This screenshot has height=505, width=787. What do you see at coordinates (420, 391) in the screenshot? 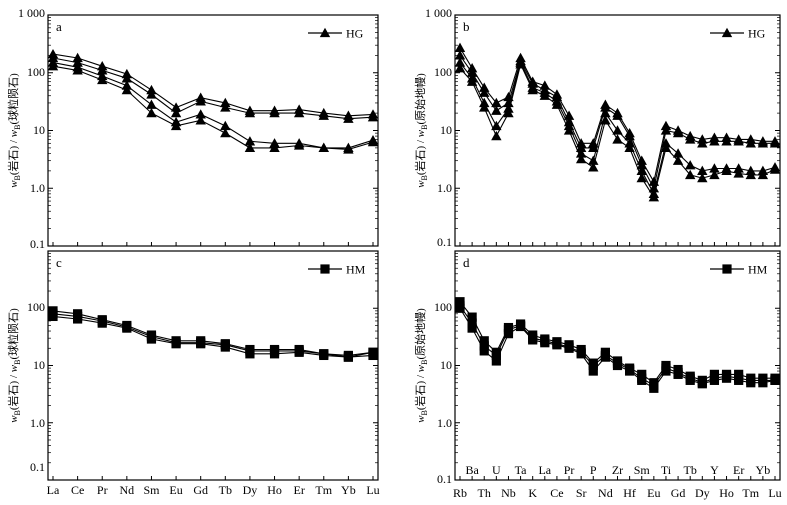
I see `y-axis-title-part: (岩石) /` at bounding box center [420, 391].